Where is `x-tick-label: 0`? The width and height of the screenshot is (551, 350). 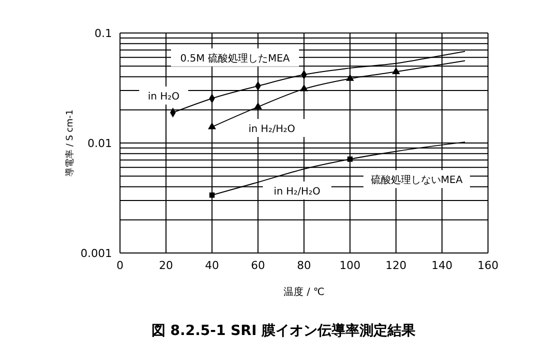 x-tick-label: 0 is located at coordinates (120, 265).